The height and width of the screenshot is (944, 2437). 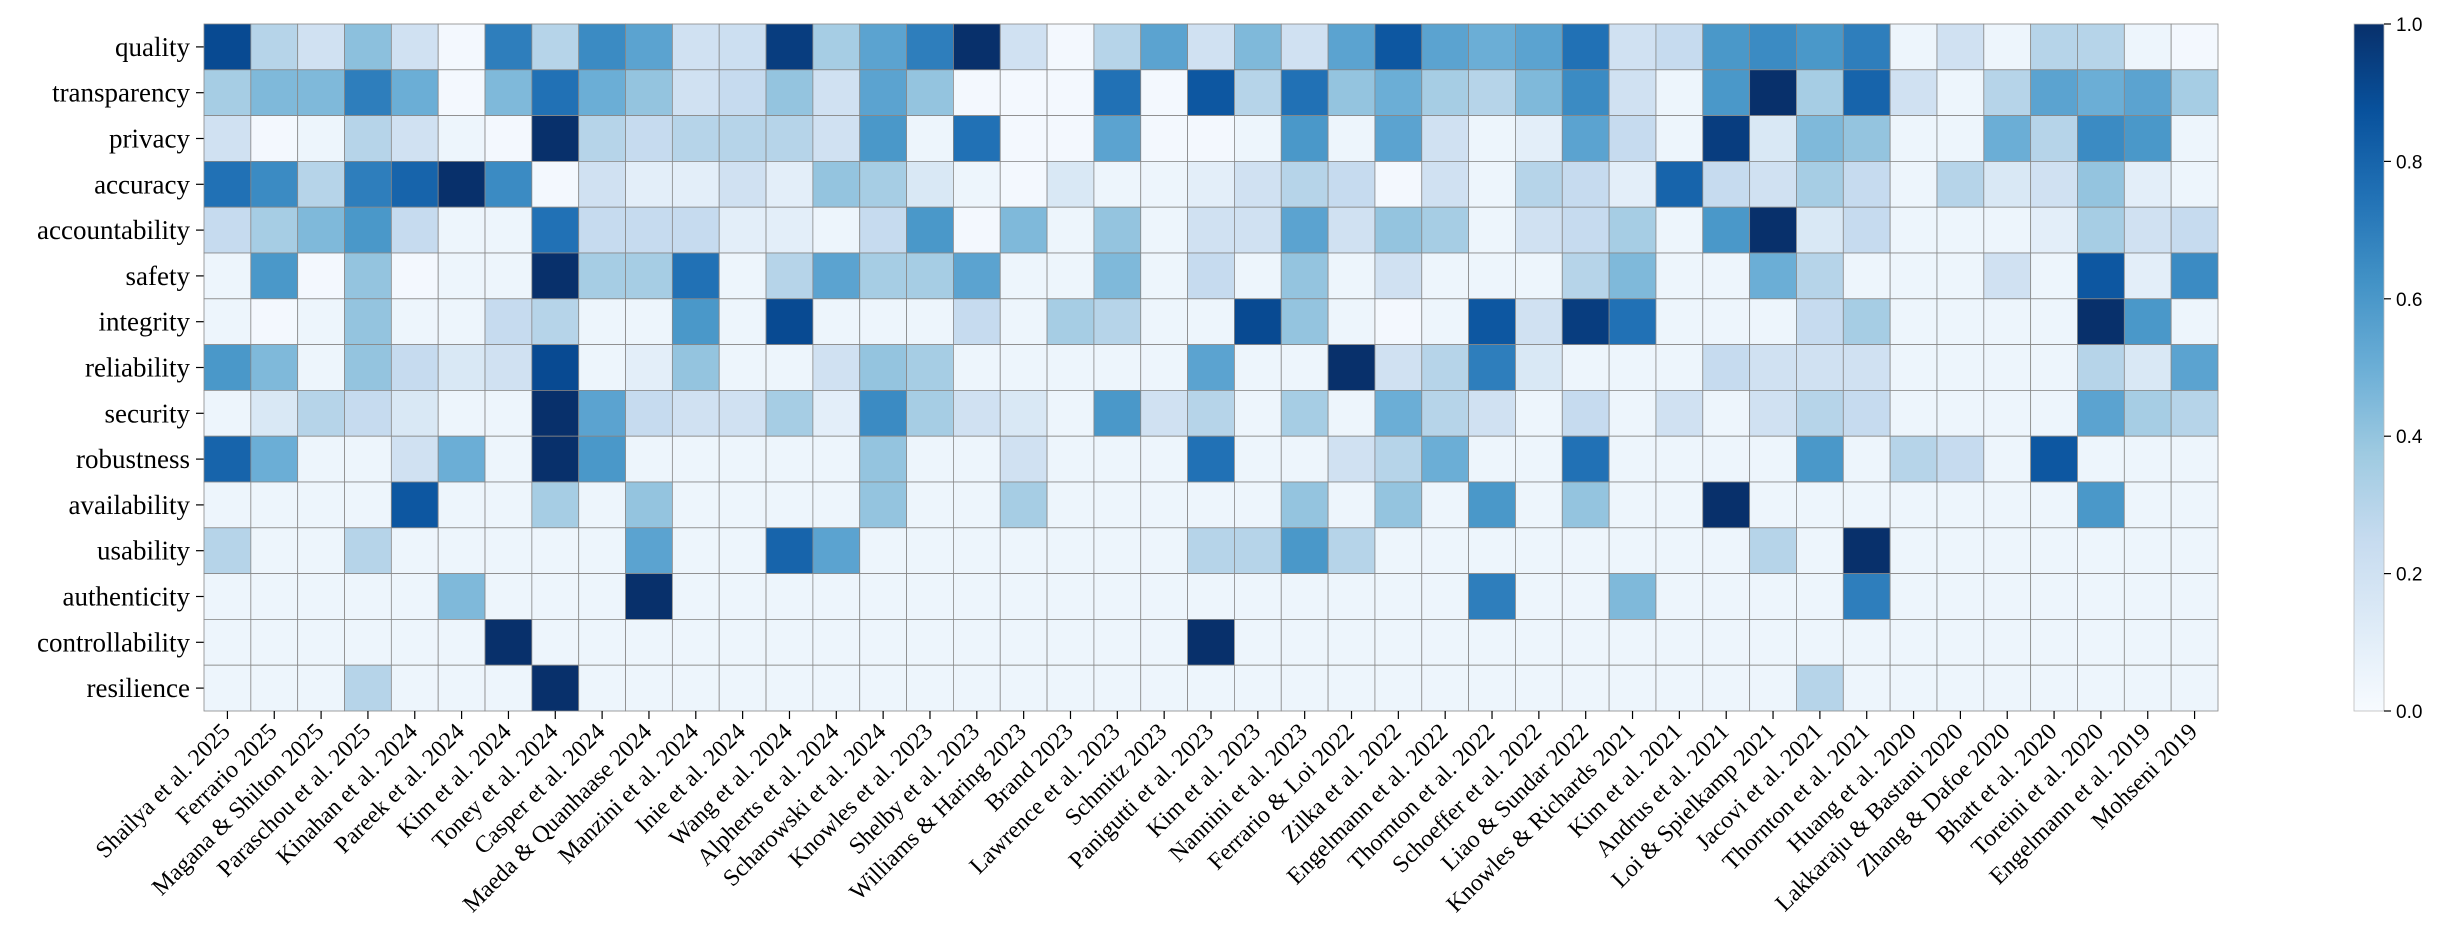 I want to click on row-label: security, so click(x=148, y=413).